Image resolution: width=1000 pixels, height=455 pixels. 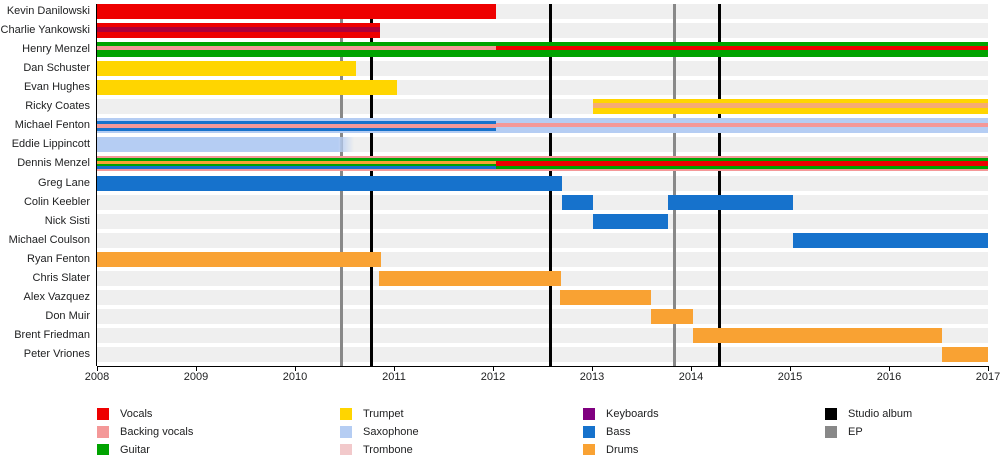 What do you see at coordinates (56, 354) in the screenshot?
I see `member-label: Peter Vriones` at bounding box center [56, 354].